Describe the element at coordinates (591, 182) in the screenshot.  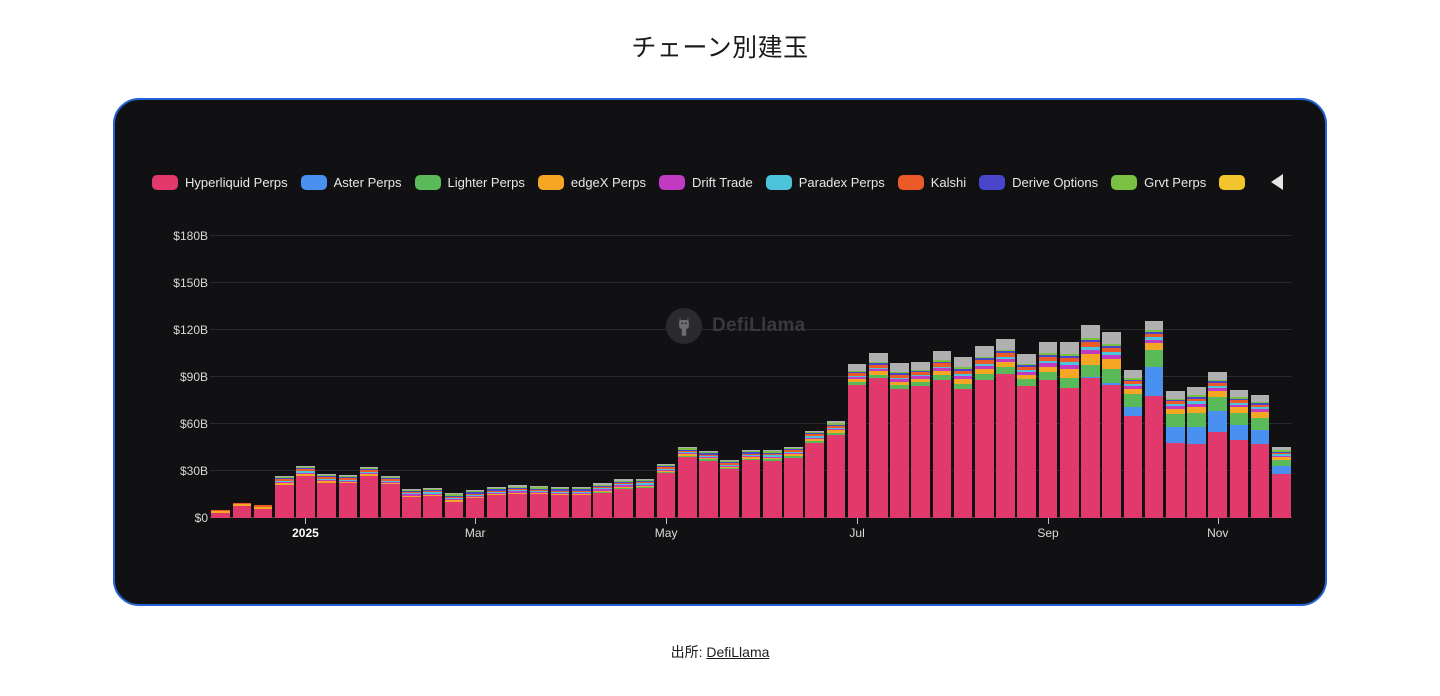
I see `legend-item-3: edgeX Perps` at that location.